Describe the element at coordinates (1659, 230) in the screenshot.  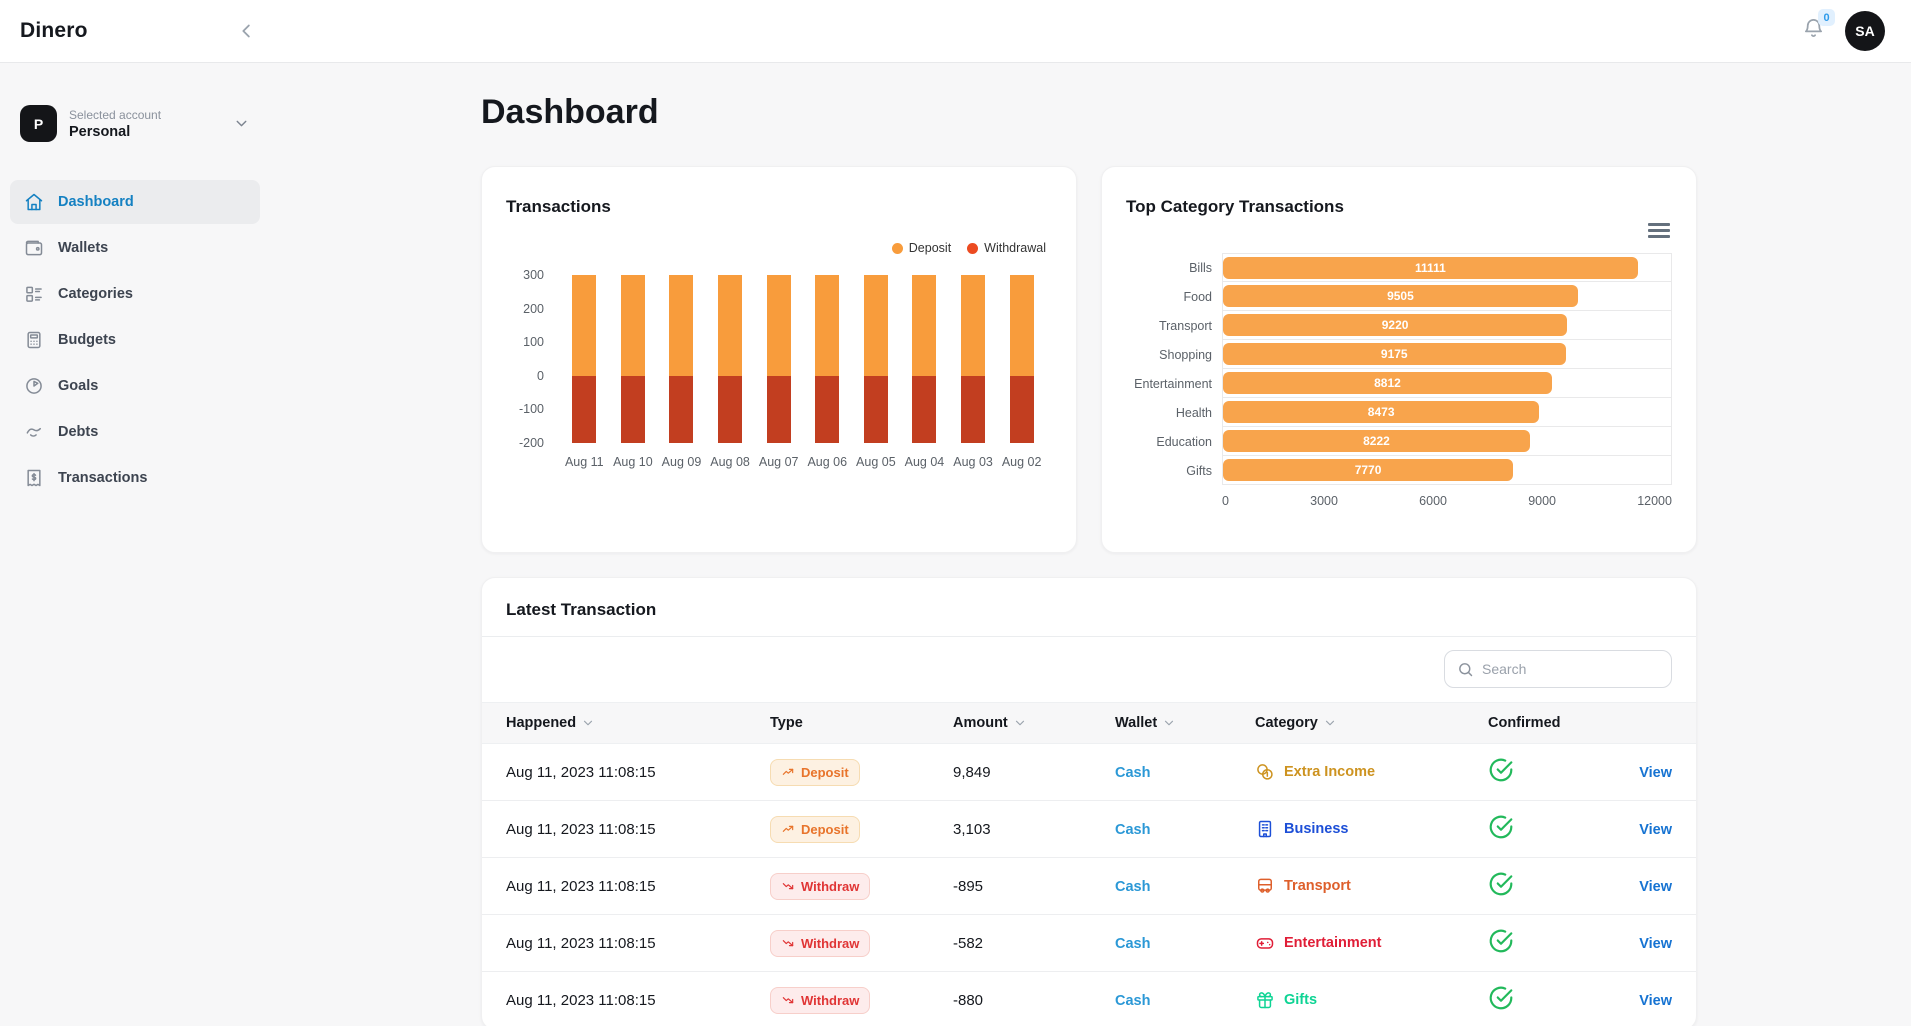
I see `chart-menu-button` at that location.